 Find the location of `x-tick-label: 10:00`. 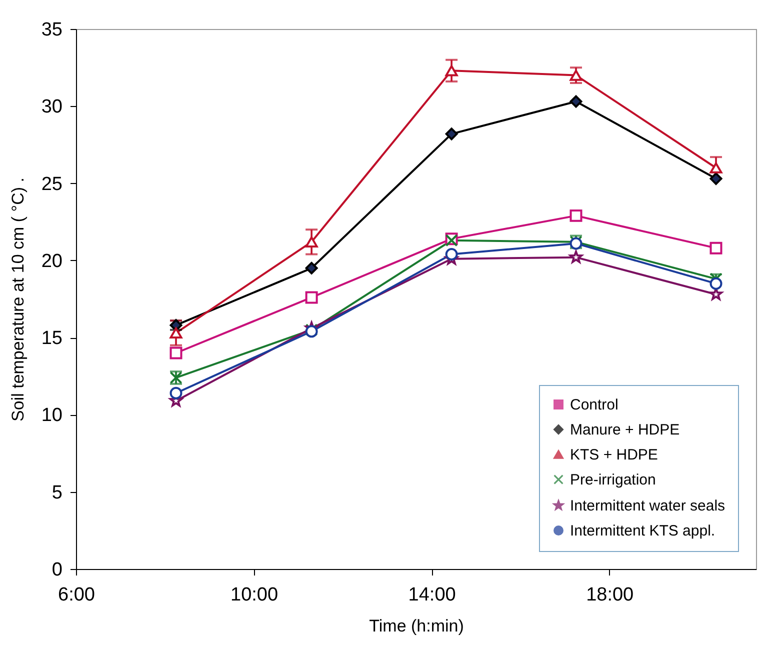

x-tick-label: 10:00 is located at coordinates (254, 595).